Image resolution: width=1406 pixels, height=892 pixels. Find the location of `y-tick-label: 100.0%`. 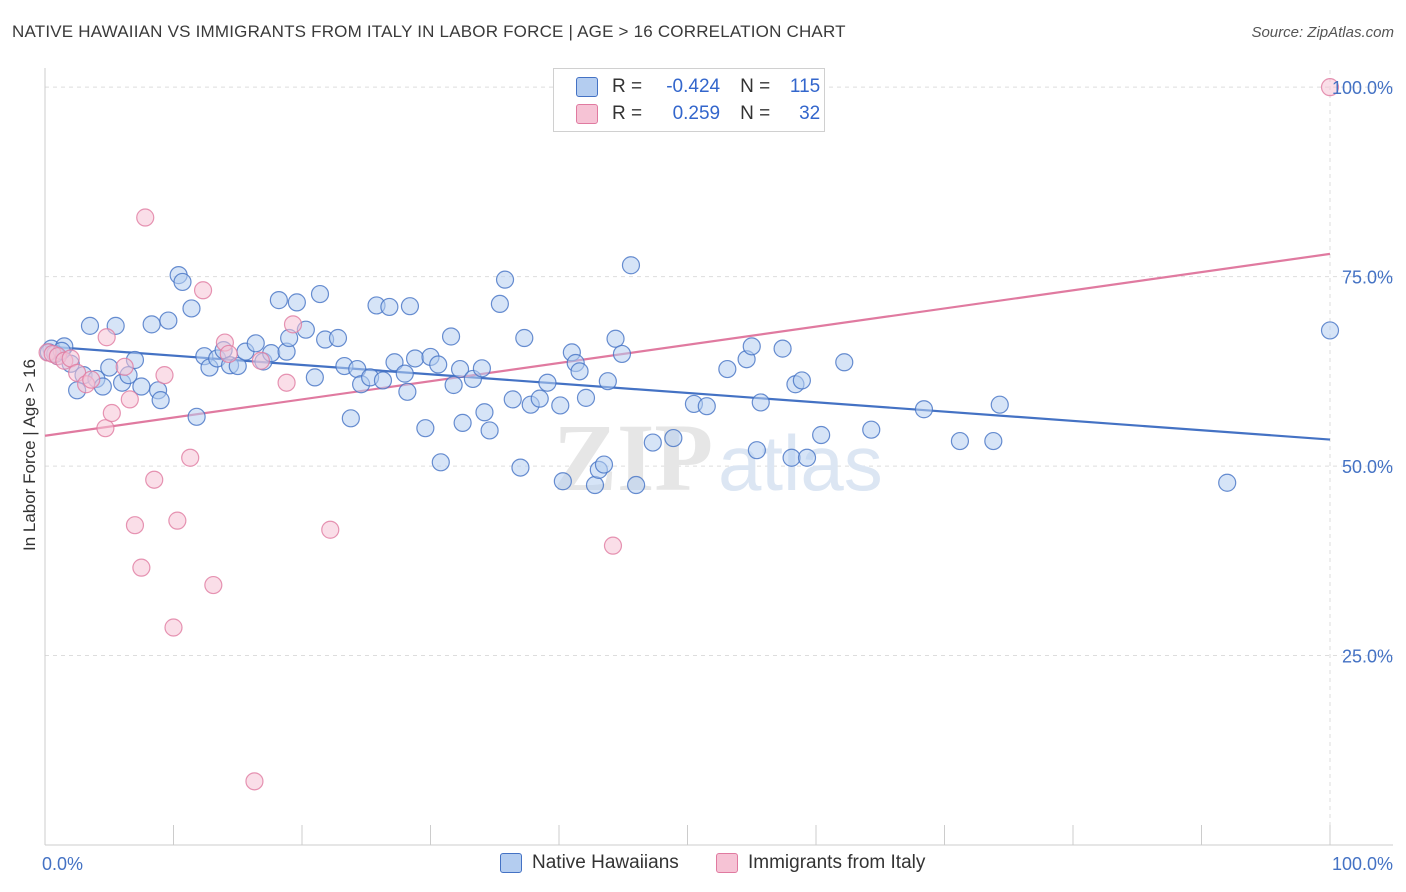

y-tick-label: 100.0% is located at coordinates (1362, 88).